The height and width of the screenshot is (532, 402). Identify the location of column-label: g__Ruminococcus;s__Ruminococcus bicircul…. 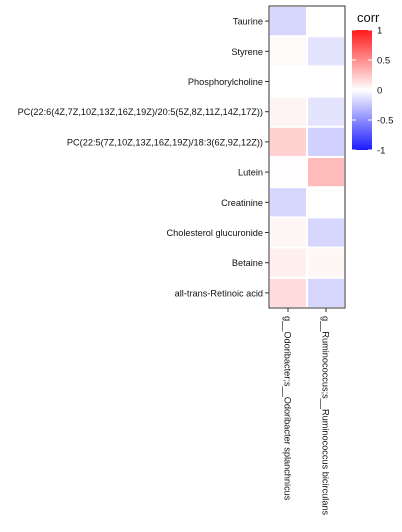
(326, 416).